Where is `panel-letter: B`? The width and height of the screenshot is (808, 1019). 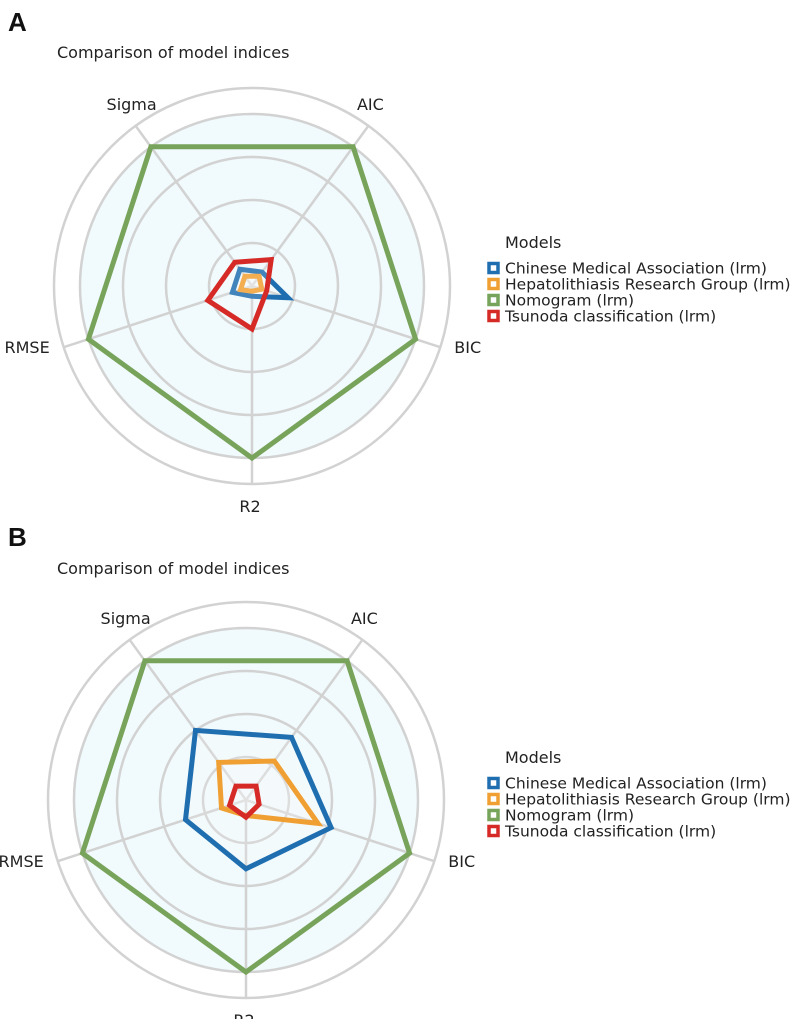
panel-letter: B is located at coordinates (17, 537).